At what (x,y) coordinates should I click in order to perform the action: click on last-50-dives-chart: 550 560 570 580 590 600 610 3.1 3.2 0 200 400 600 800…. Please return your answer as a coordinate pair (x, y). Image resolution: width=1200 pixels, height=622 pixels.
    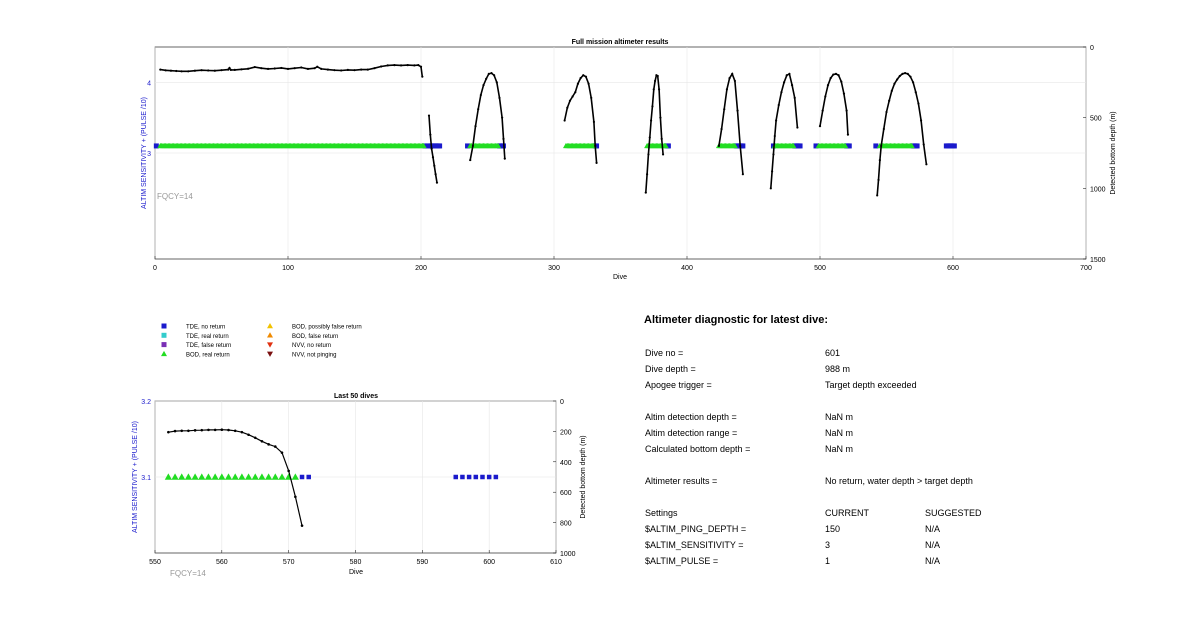
    Looking at the image, I should click on (359, 485).